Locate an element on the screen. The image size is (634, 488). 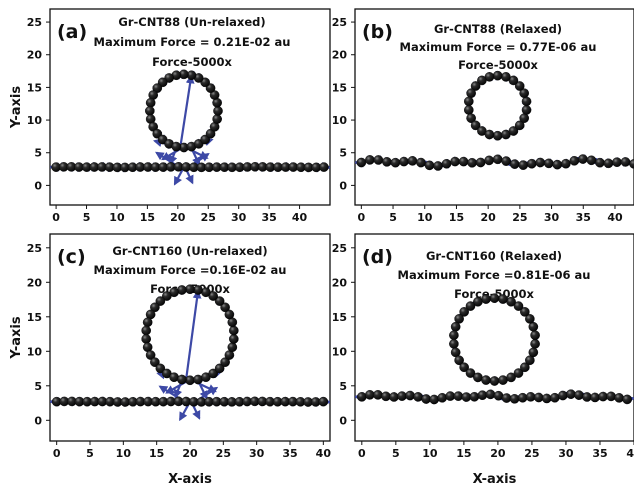
panel-letter-d: (d) is located at coordinates (377, 257).